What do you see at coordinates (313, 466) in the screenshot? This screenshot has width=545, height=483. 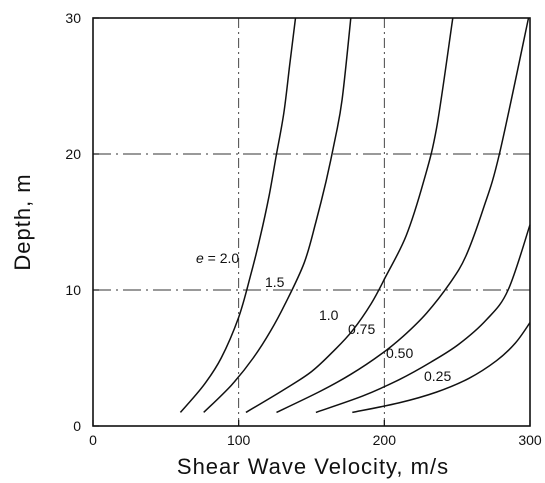 I see `x-axis-label: Shear Wave Velocity, m/s` at bounding box center [313, 466].